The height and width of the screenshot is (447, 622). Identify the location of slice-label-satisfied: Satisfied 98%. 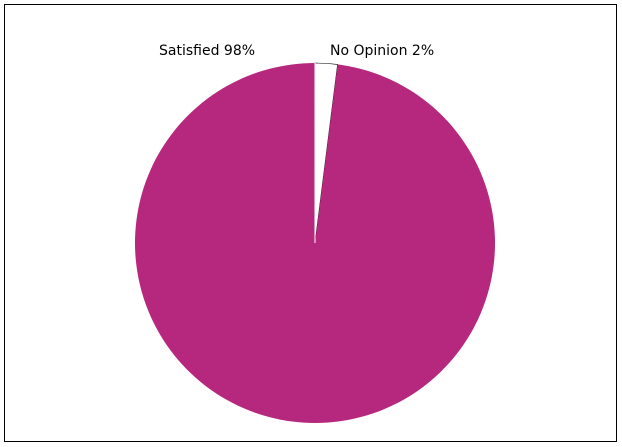
(207, 51).